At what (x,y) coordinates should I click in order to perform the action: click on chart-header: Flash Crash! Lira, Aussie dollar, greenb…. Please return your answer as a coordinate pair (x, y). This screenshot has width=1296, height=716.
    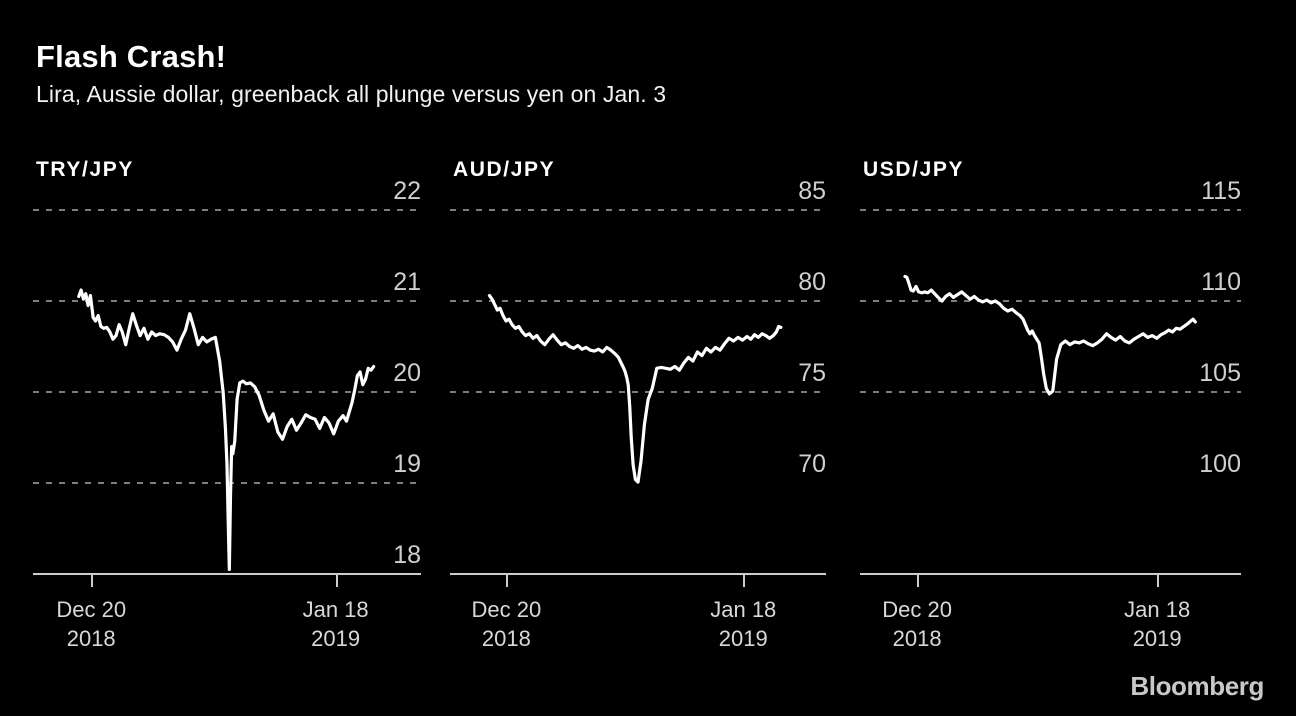
    Looking at the image, I should click on (646, 74).